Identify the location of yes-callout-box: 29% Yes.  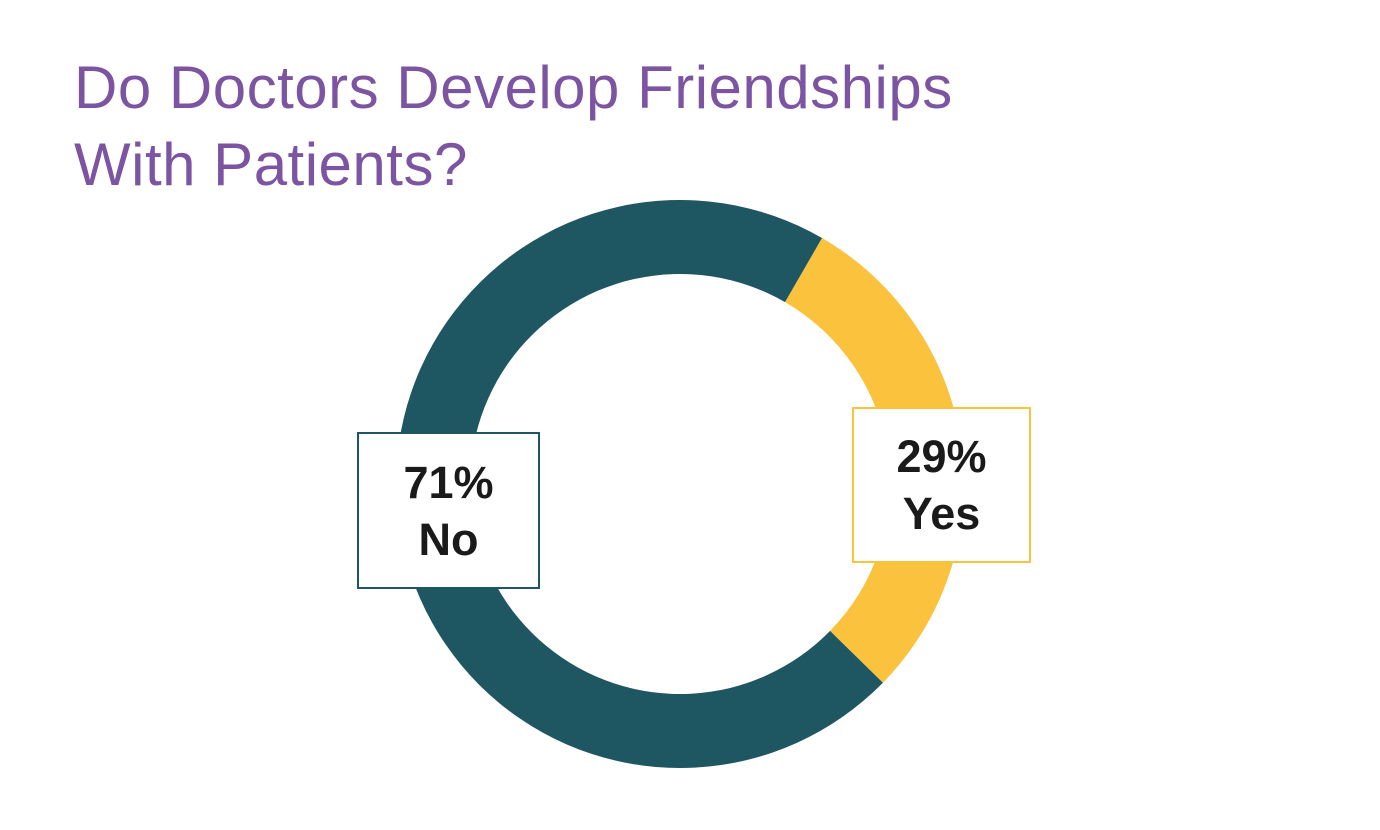
(941, 485).